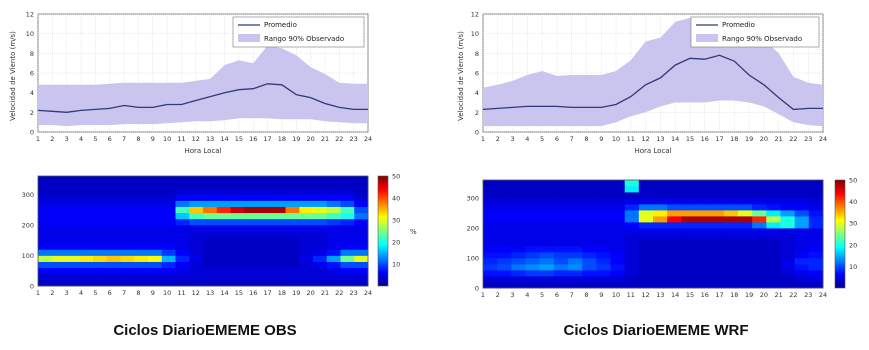 The image size is (869, 350). What do you see at coordinates (32, 74) in the screenshot?
I see `y-tick-label: 6` at bounding box center [32, 74].